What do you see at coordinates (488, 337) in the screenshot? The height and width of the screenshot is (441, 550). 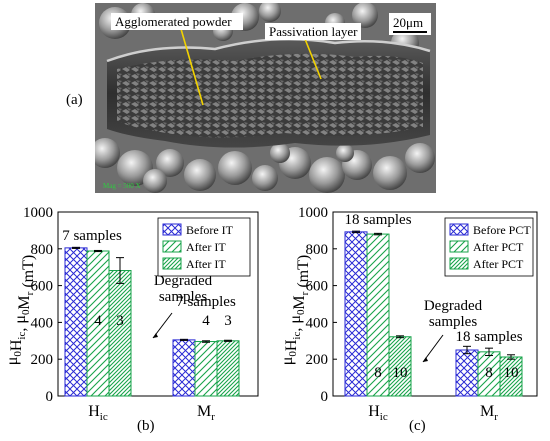 I see `group-label-mr: 18 samples` at bounding box center [488, 337].